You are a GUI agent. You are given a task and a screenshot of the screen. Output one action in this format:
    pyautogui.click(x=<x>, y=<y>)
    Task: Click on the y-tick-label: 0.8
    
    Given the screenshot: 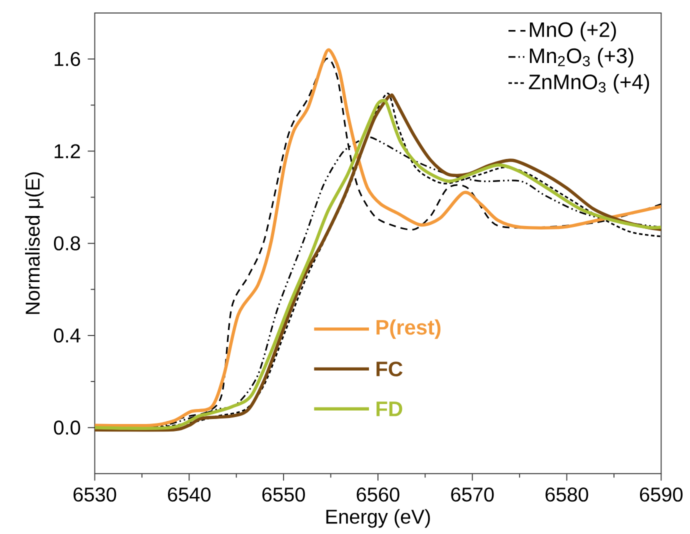 What is the action you would take?
    pyautogui.click(x=67, y=243)
    